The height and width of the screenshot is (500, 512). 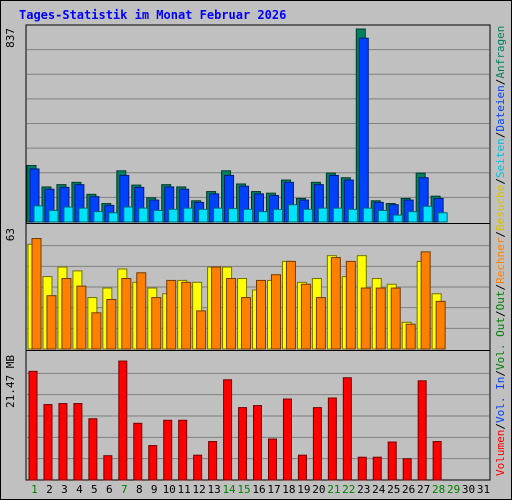 I want to click on x-tick-label: 22, so click(x=348, y=489).